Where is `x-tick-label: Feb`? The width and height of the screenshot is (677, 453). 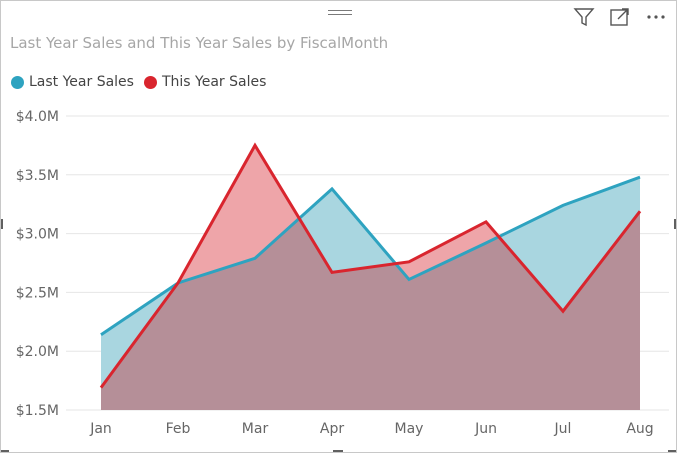
x-tick-label: Feb is located at coordinates (178, 429).